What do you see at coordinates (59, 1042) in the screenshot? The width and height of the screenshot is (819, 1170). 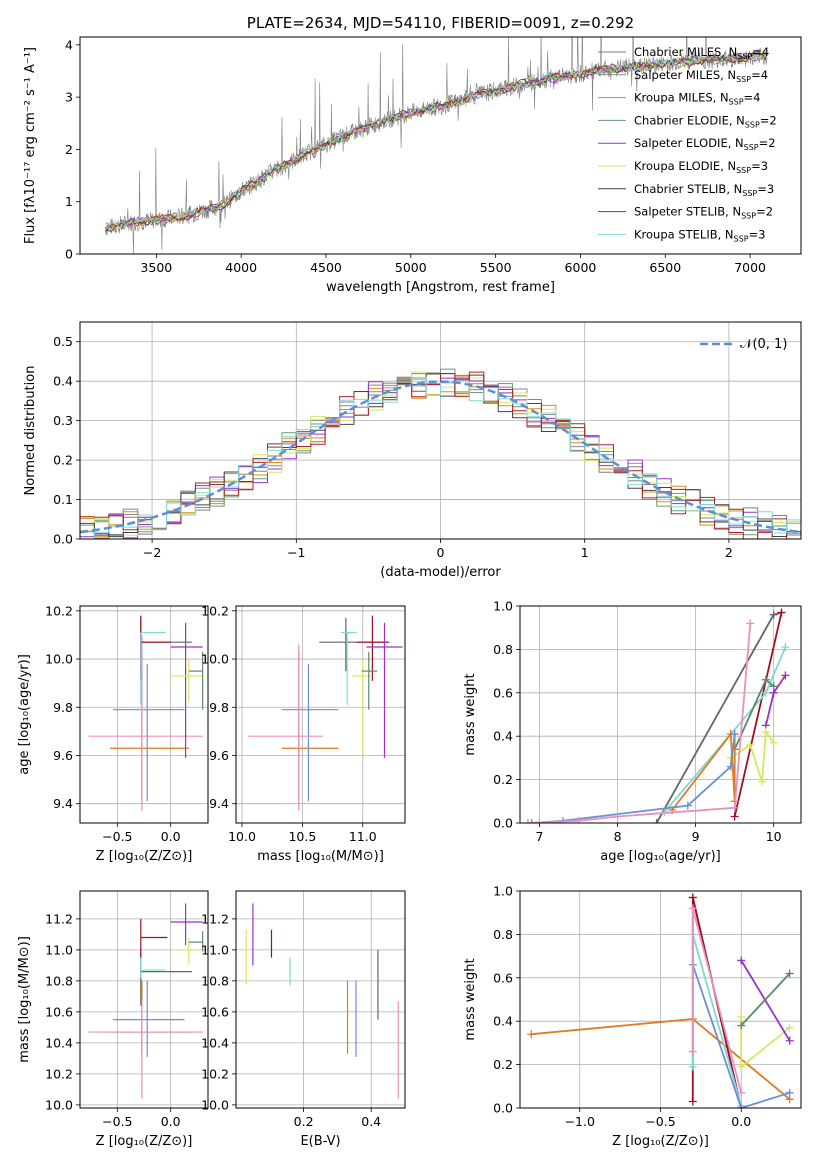 I see `y-tick-label: 10.4` at bounding box center [59, 1042].